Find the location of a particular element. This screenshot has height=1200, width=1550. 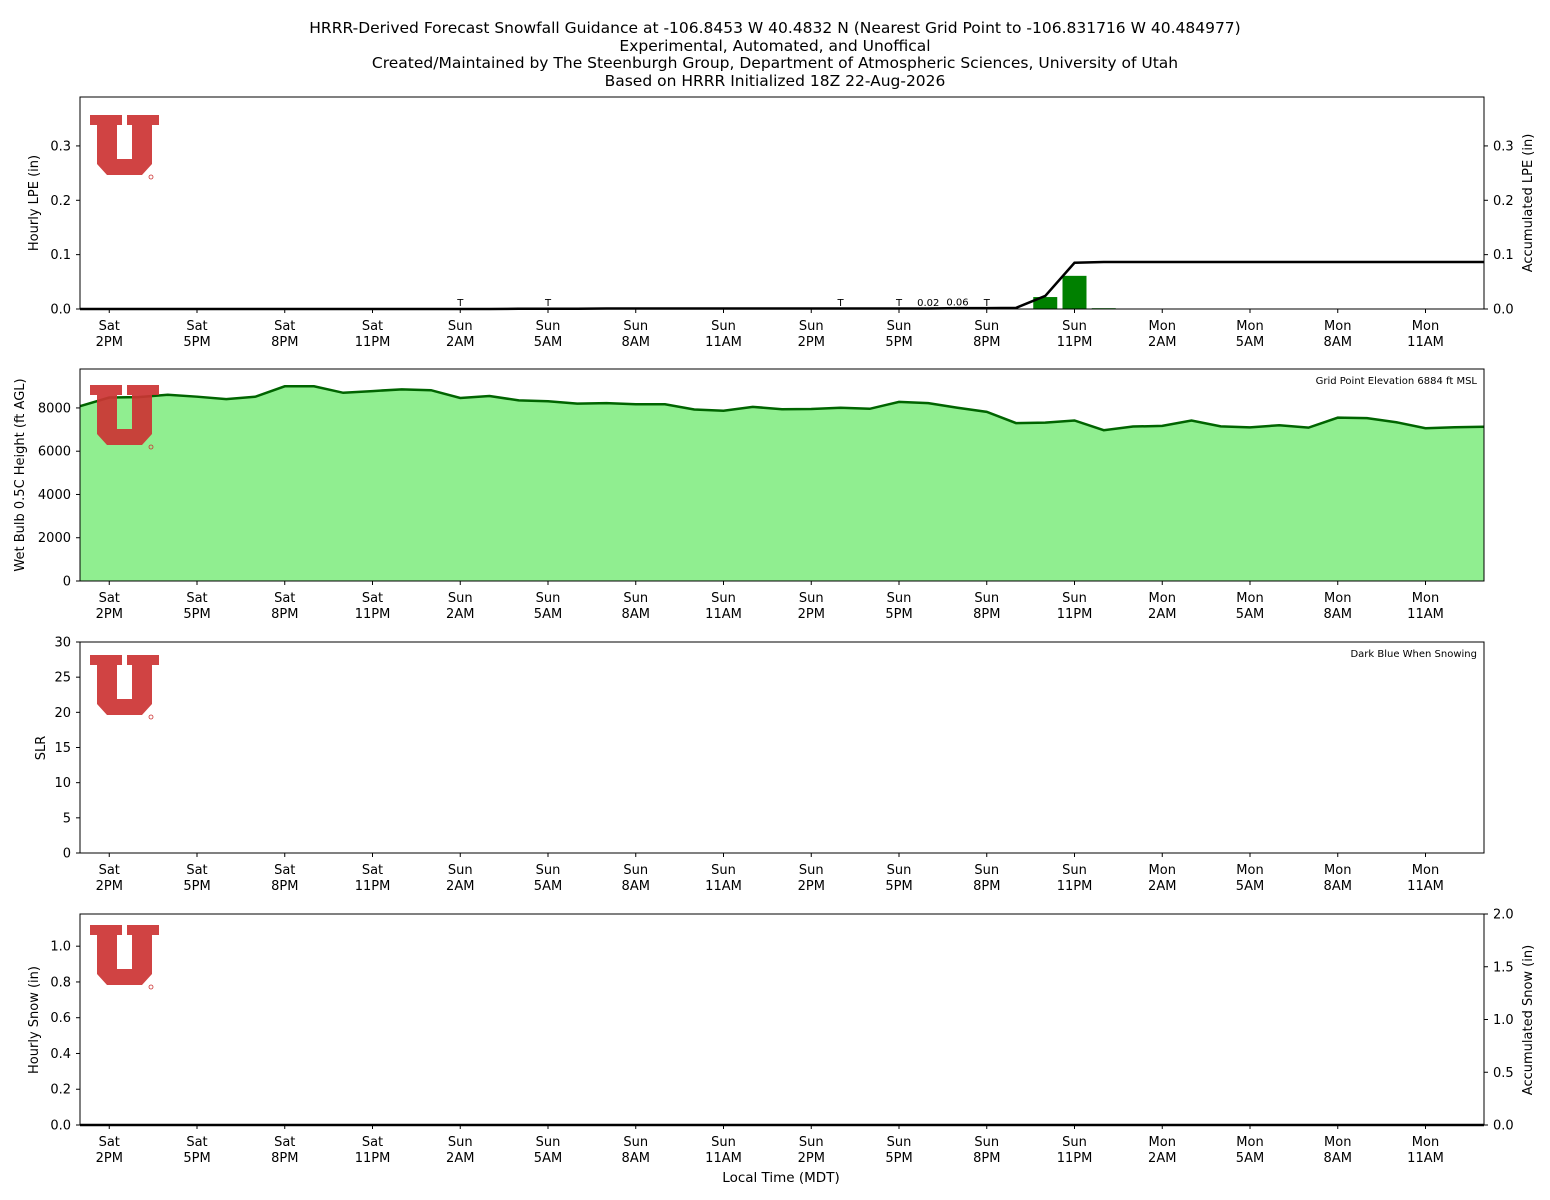

y2-axis-tick-label: 0.3 is located at coordinates (1503, 146).